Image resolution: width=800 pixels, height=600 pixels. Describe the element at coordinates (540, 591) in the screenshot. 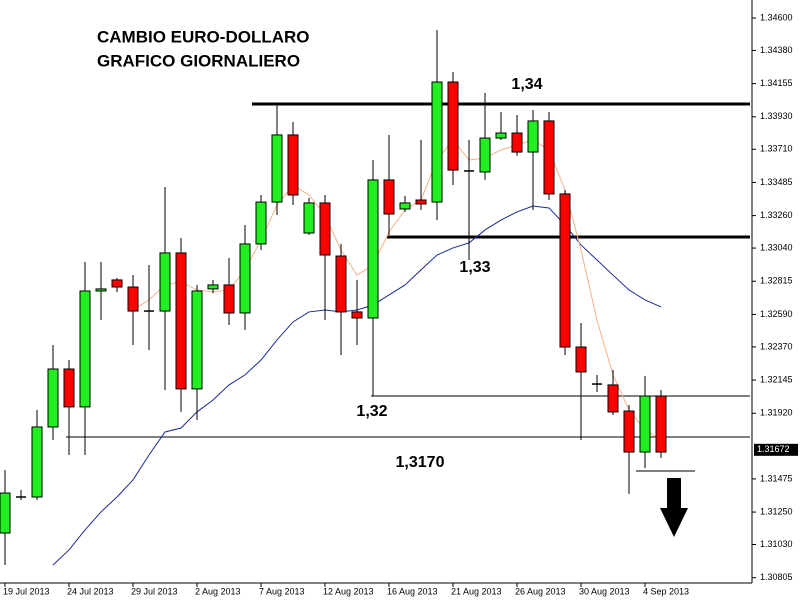

I see `x-tick-label: 26 Aug 2013` at that location.